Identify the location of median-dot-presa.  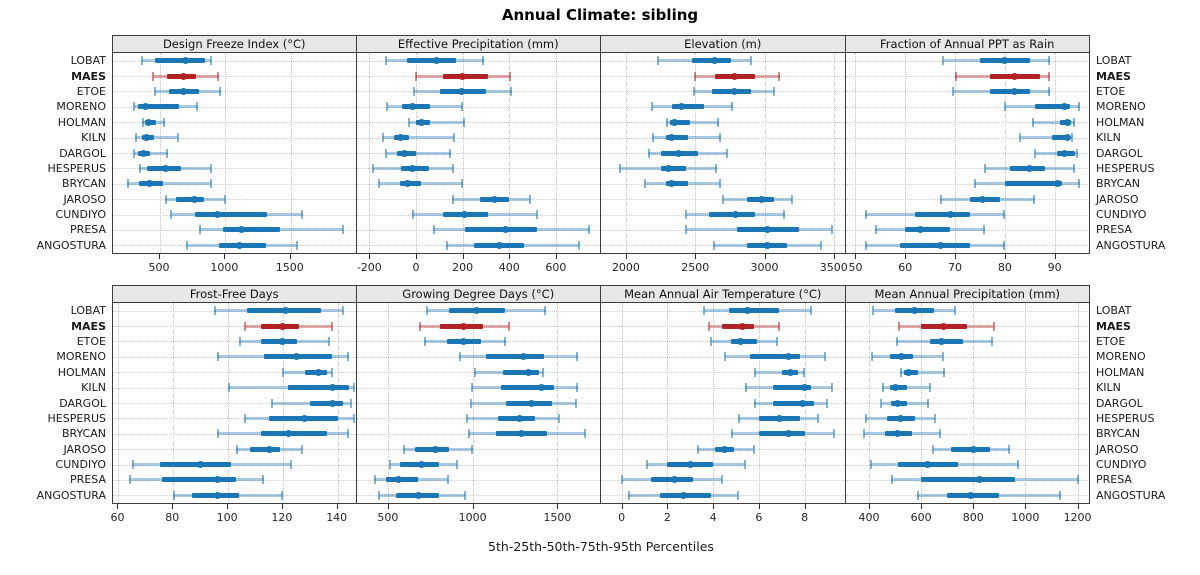
(506, 230).